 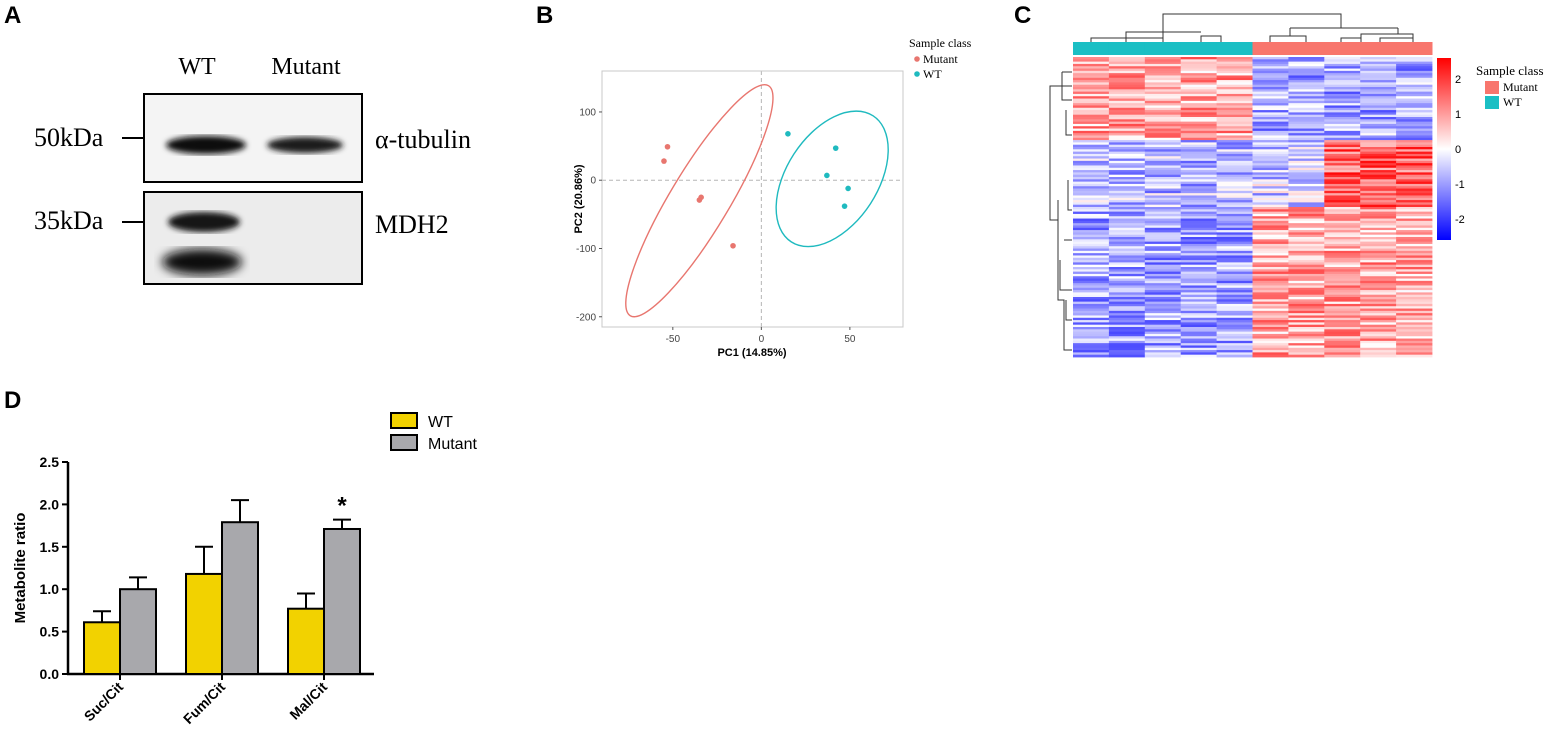 I want to click on heatmap-legend-title: Sample class, so click(x=1510, y=70).